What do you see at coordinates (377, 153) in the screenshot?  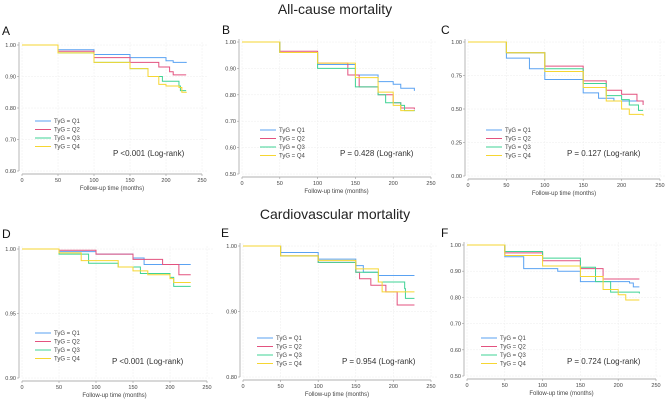 I see `p-value-annotation: P = 0.428 (Log-rank)` at bounding box center [377, 153].